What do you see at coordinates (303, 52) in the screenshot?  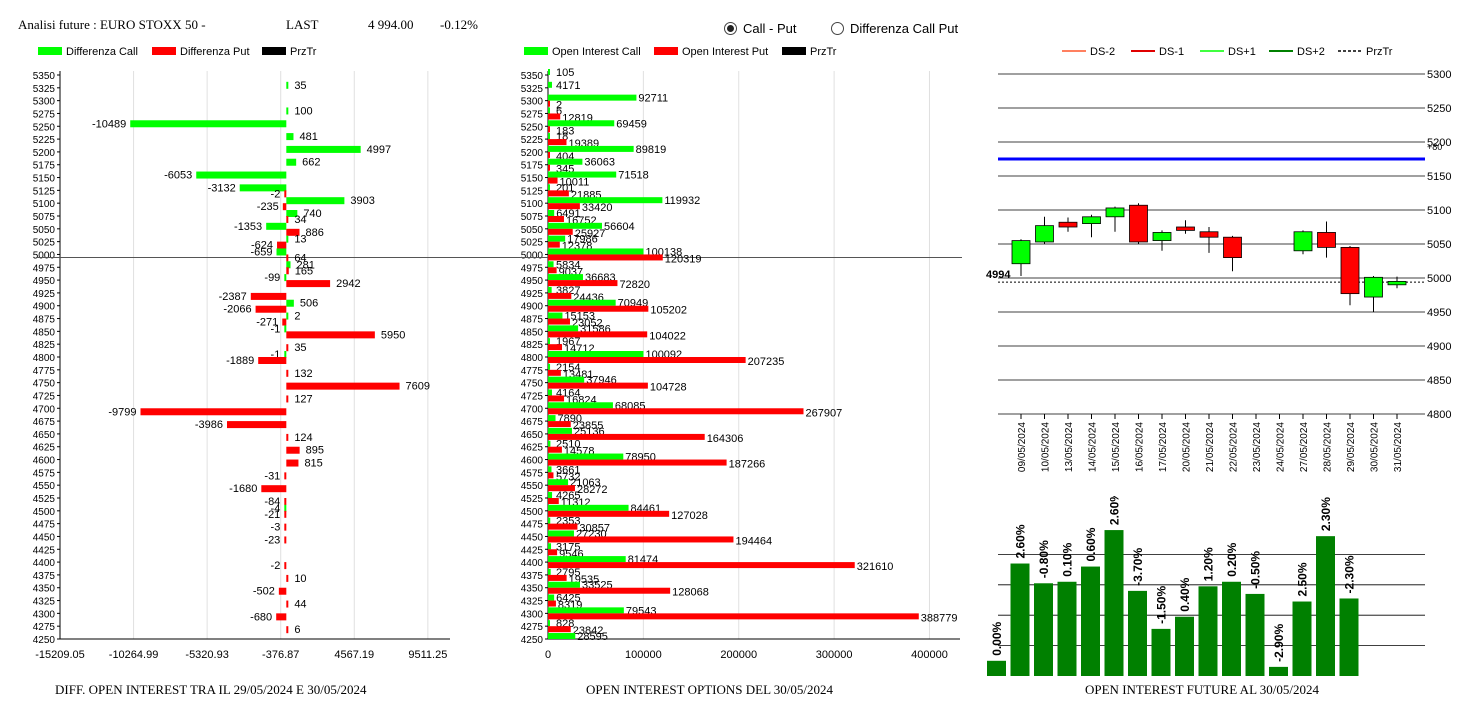 I see `legend-label: PrzTr` at bounding box center [303, 52].